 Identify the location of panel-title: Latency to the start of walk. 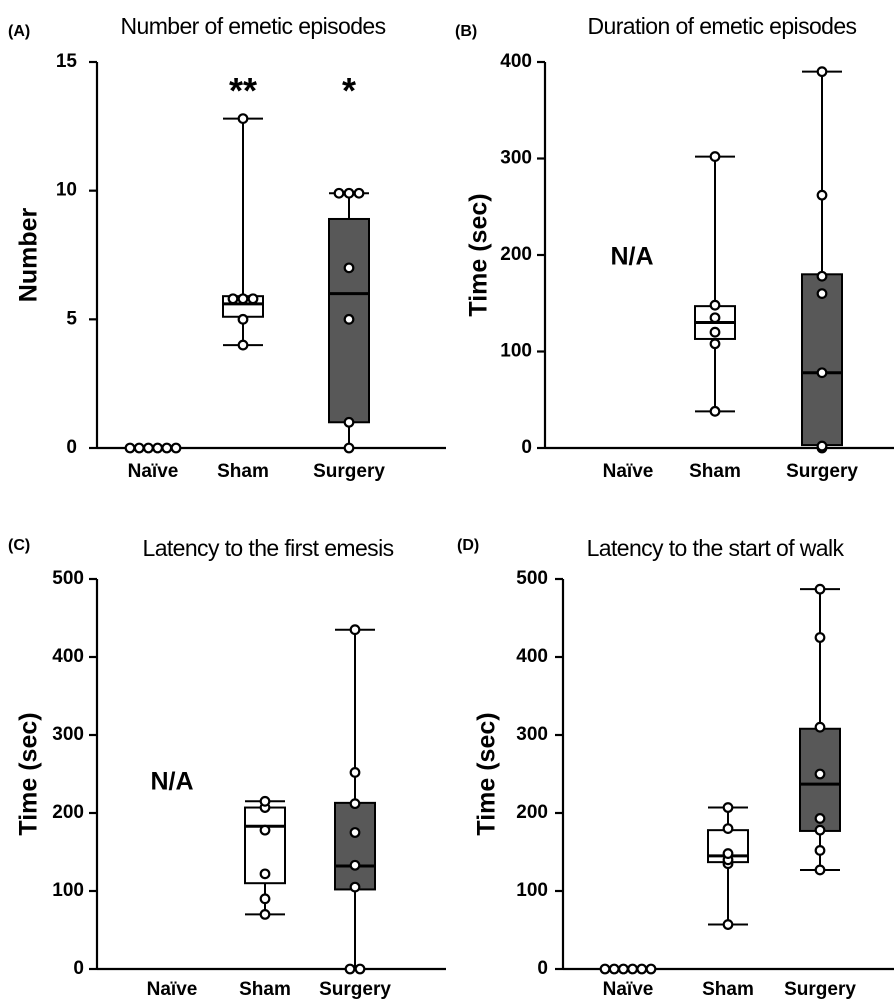
(716, 548).